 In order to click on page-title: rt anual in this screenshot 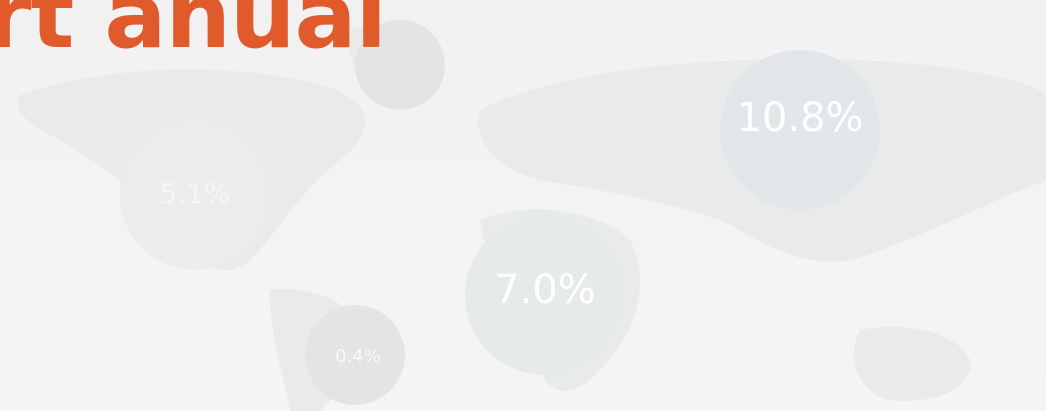, I will do `click(193, 34)`.